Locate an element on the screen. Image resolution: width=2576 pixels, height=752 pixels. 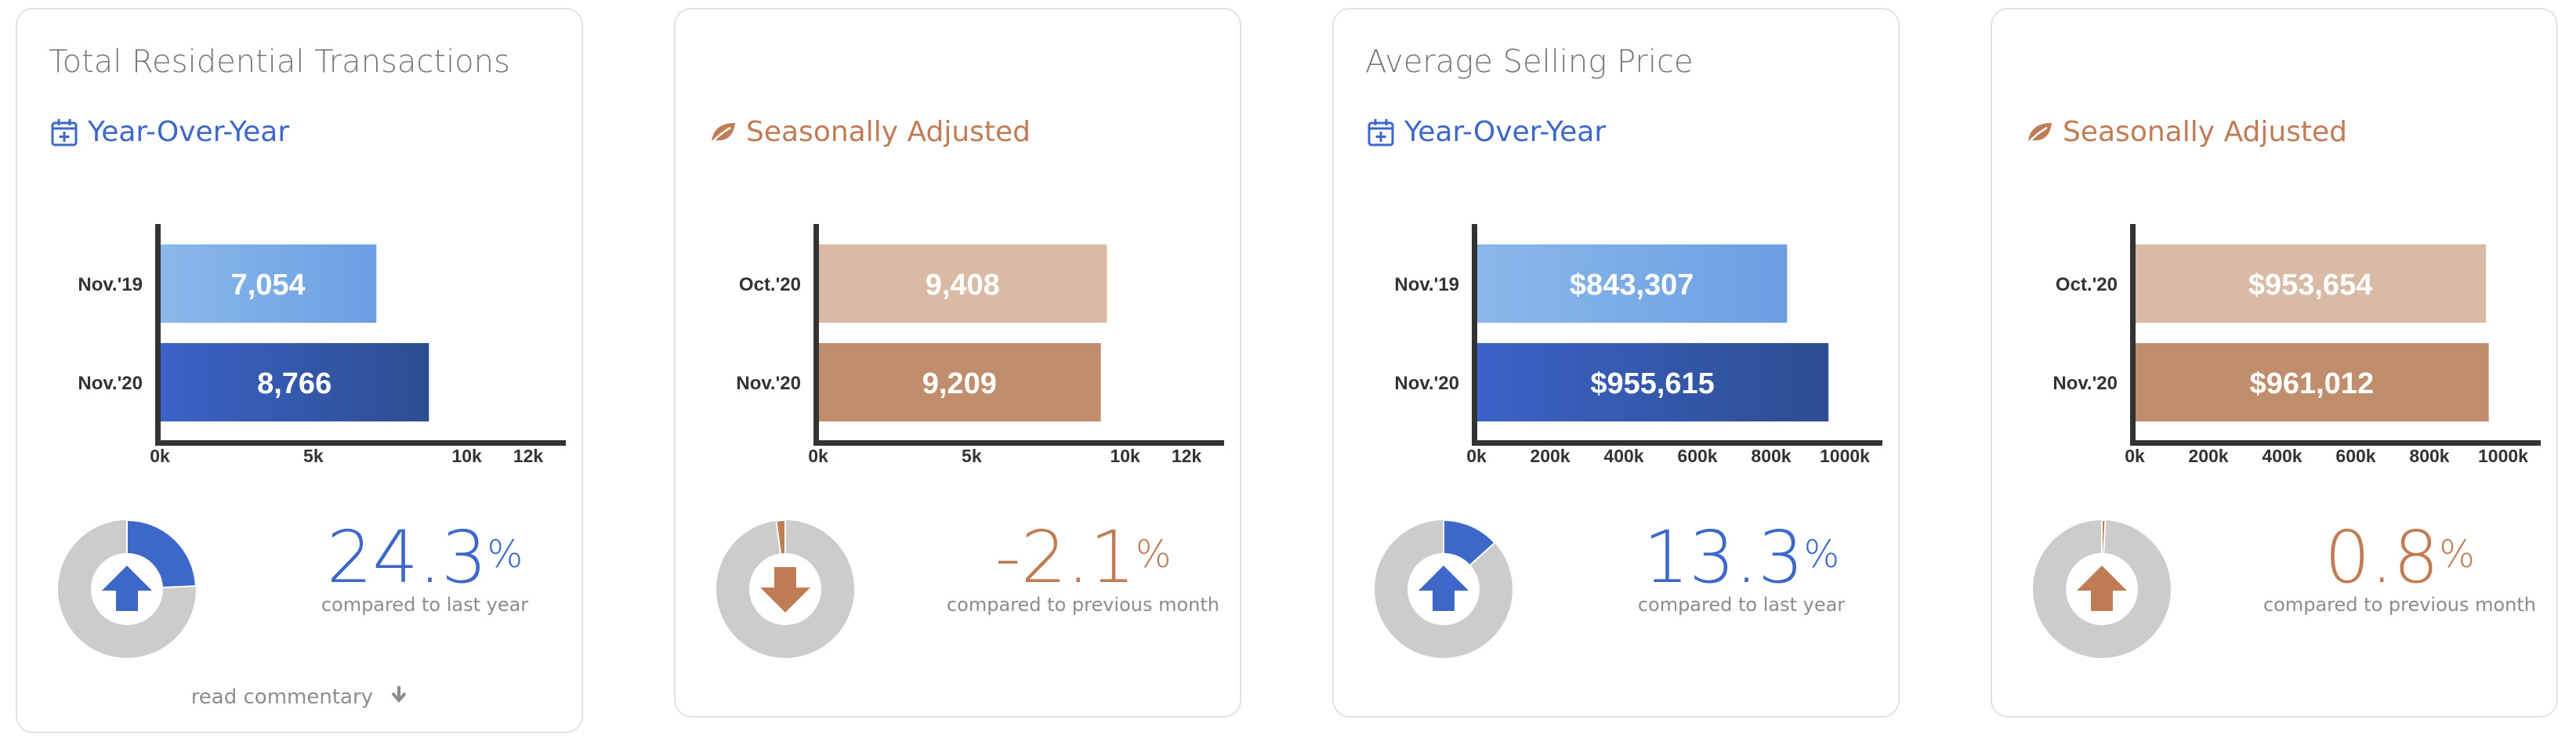
bar-value-label: 9,209 is located at coordinates (959, 383).